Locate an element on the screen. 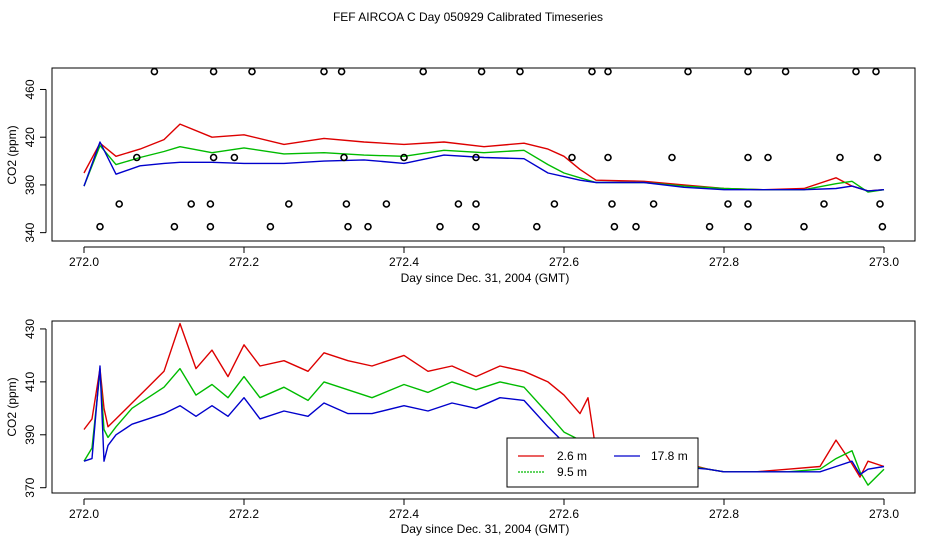 The width and height of the screenshot is (936, 540). upper-x-tick-label: 272.0 is located at coordinates (84, 262).